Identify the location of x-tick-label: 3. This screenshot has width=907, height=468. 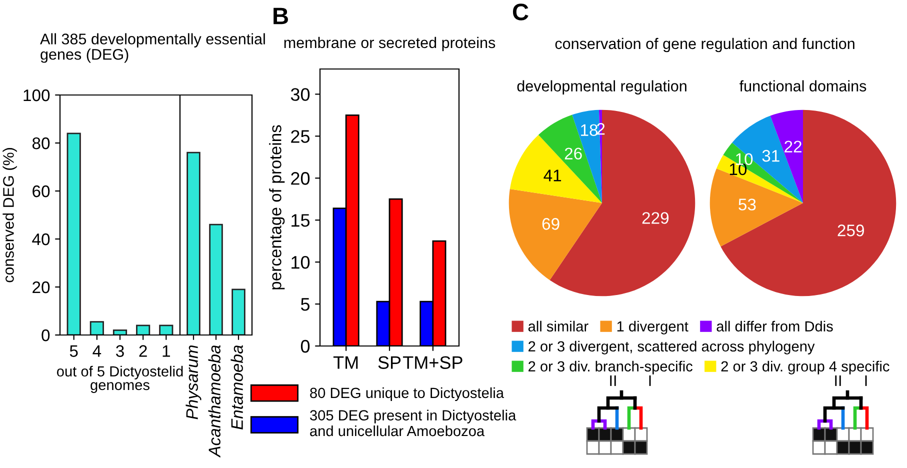
(120, 351).